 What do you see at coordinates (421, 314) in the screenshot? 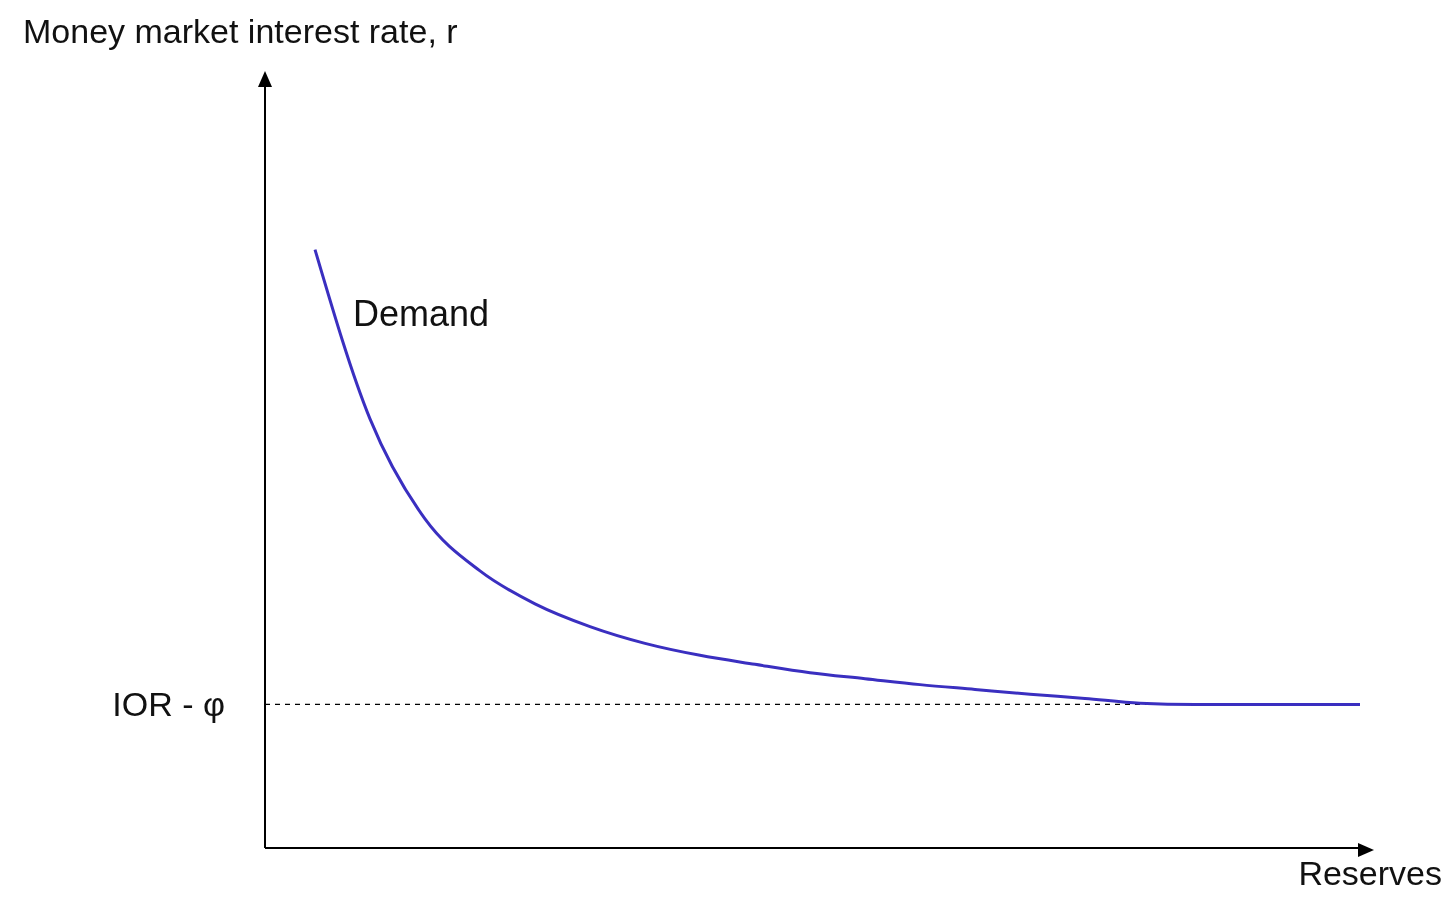
I see `annotation: Demand` at bounding box center [421, 314].